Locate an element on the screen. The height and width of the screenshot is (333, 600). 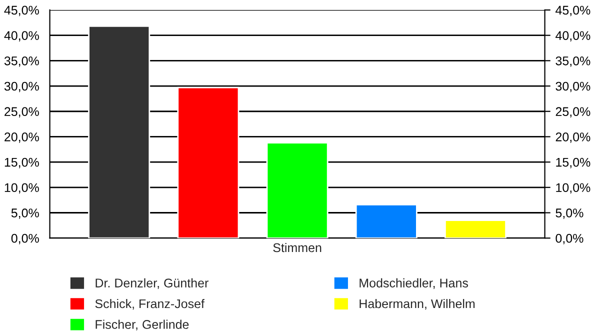
text: 25,0% is located at coordinates (573, 112).